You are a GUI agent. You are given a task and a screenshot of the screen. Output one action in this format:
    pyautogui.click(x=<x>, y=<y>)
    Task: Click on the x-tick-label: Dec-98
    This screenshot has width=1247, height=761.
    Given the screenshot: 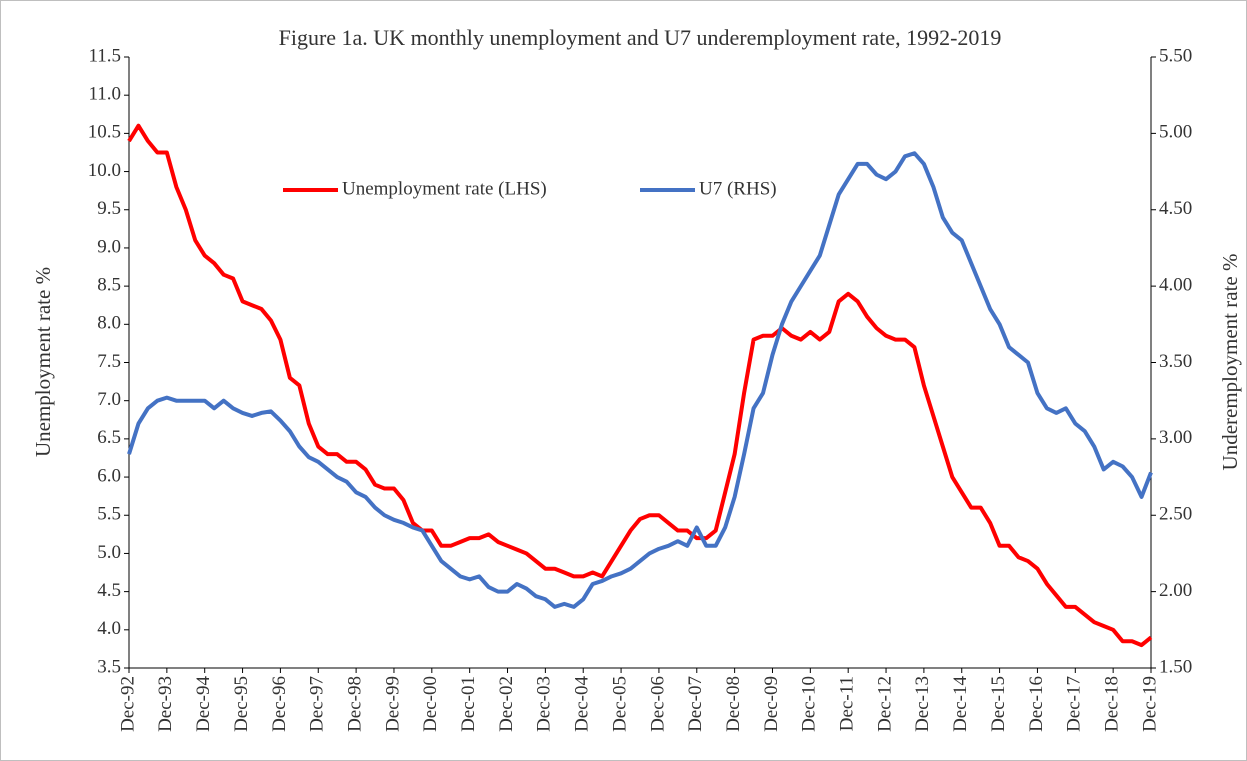 What is the action you would take?
    pyautogui.click(x=354, y=704)
    